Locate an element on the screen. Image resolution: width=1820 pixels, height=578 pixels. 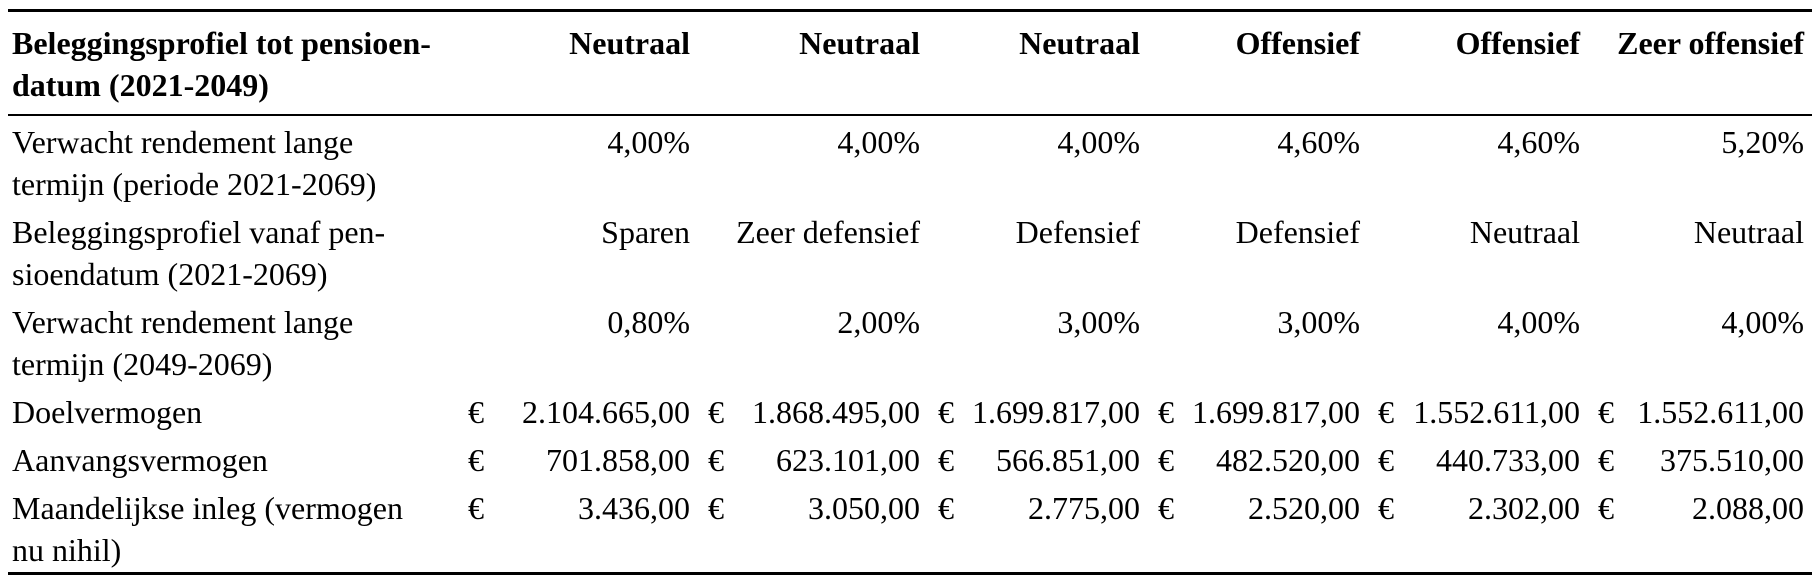
currency-cell: €3.436,00 is located at coordinates (578, 528).